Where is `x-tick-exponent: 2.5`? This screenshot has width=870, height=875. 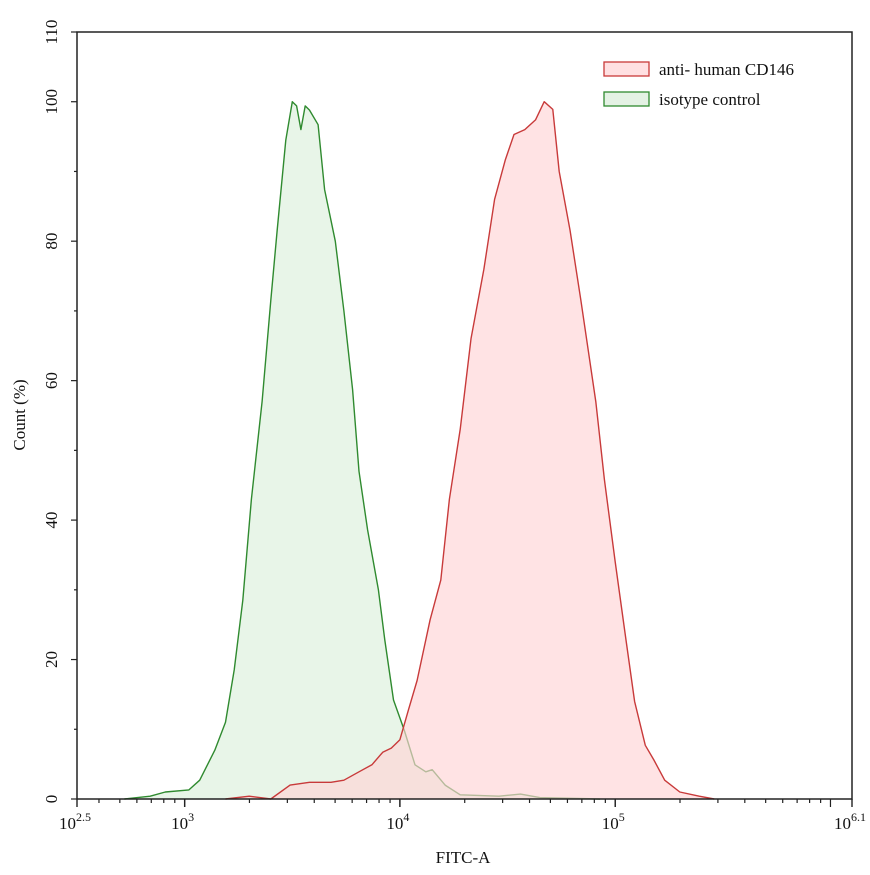 x-tick-exponent: 2.5 is located at coordinates (83, 817).